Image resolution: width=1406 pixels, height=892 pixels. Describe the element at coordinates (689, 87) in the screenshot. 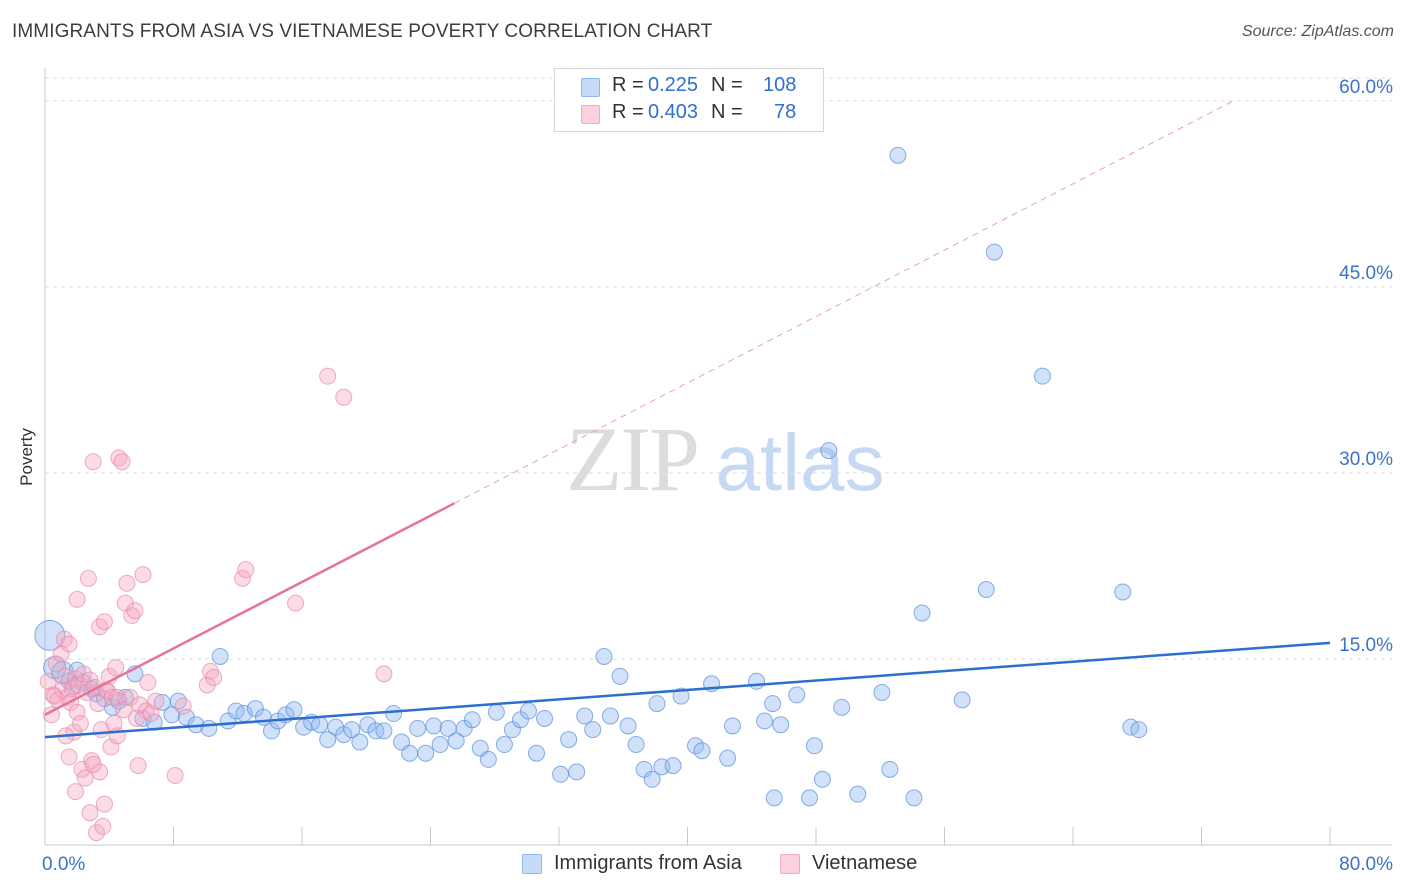

I see `legend-row-asia: R = 0.225 N = 108` at that location.